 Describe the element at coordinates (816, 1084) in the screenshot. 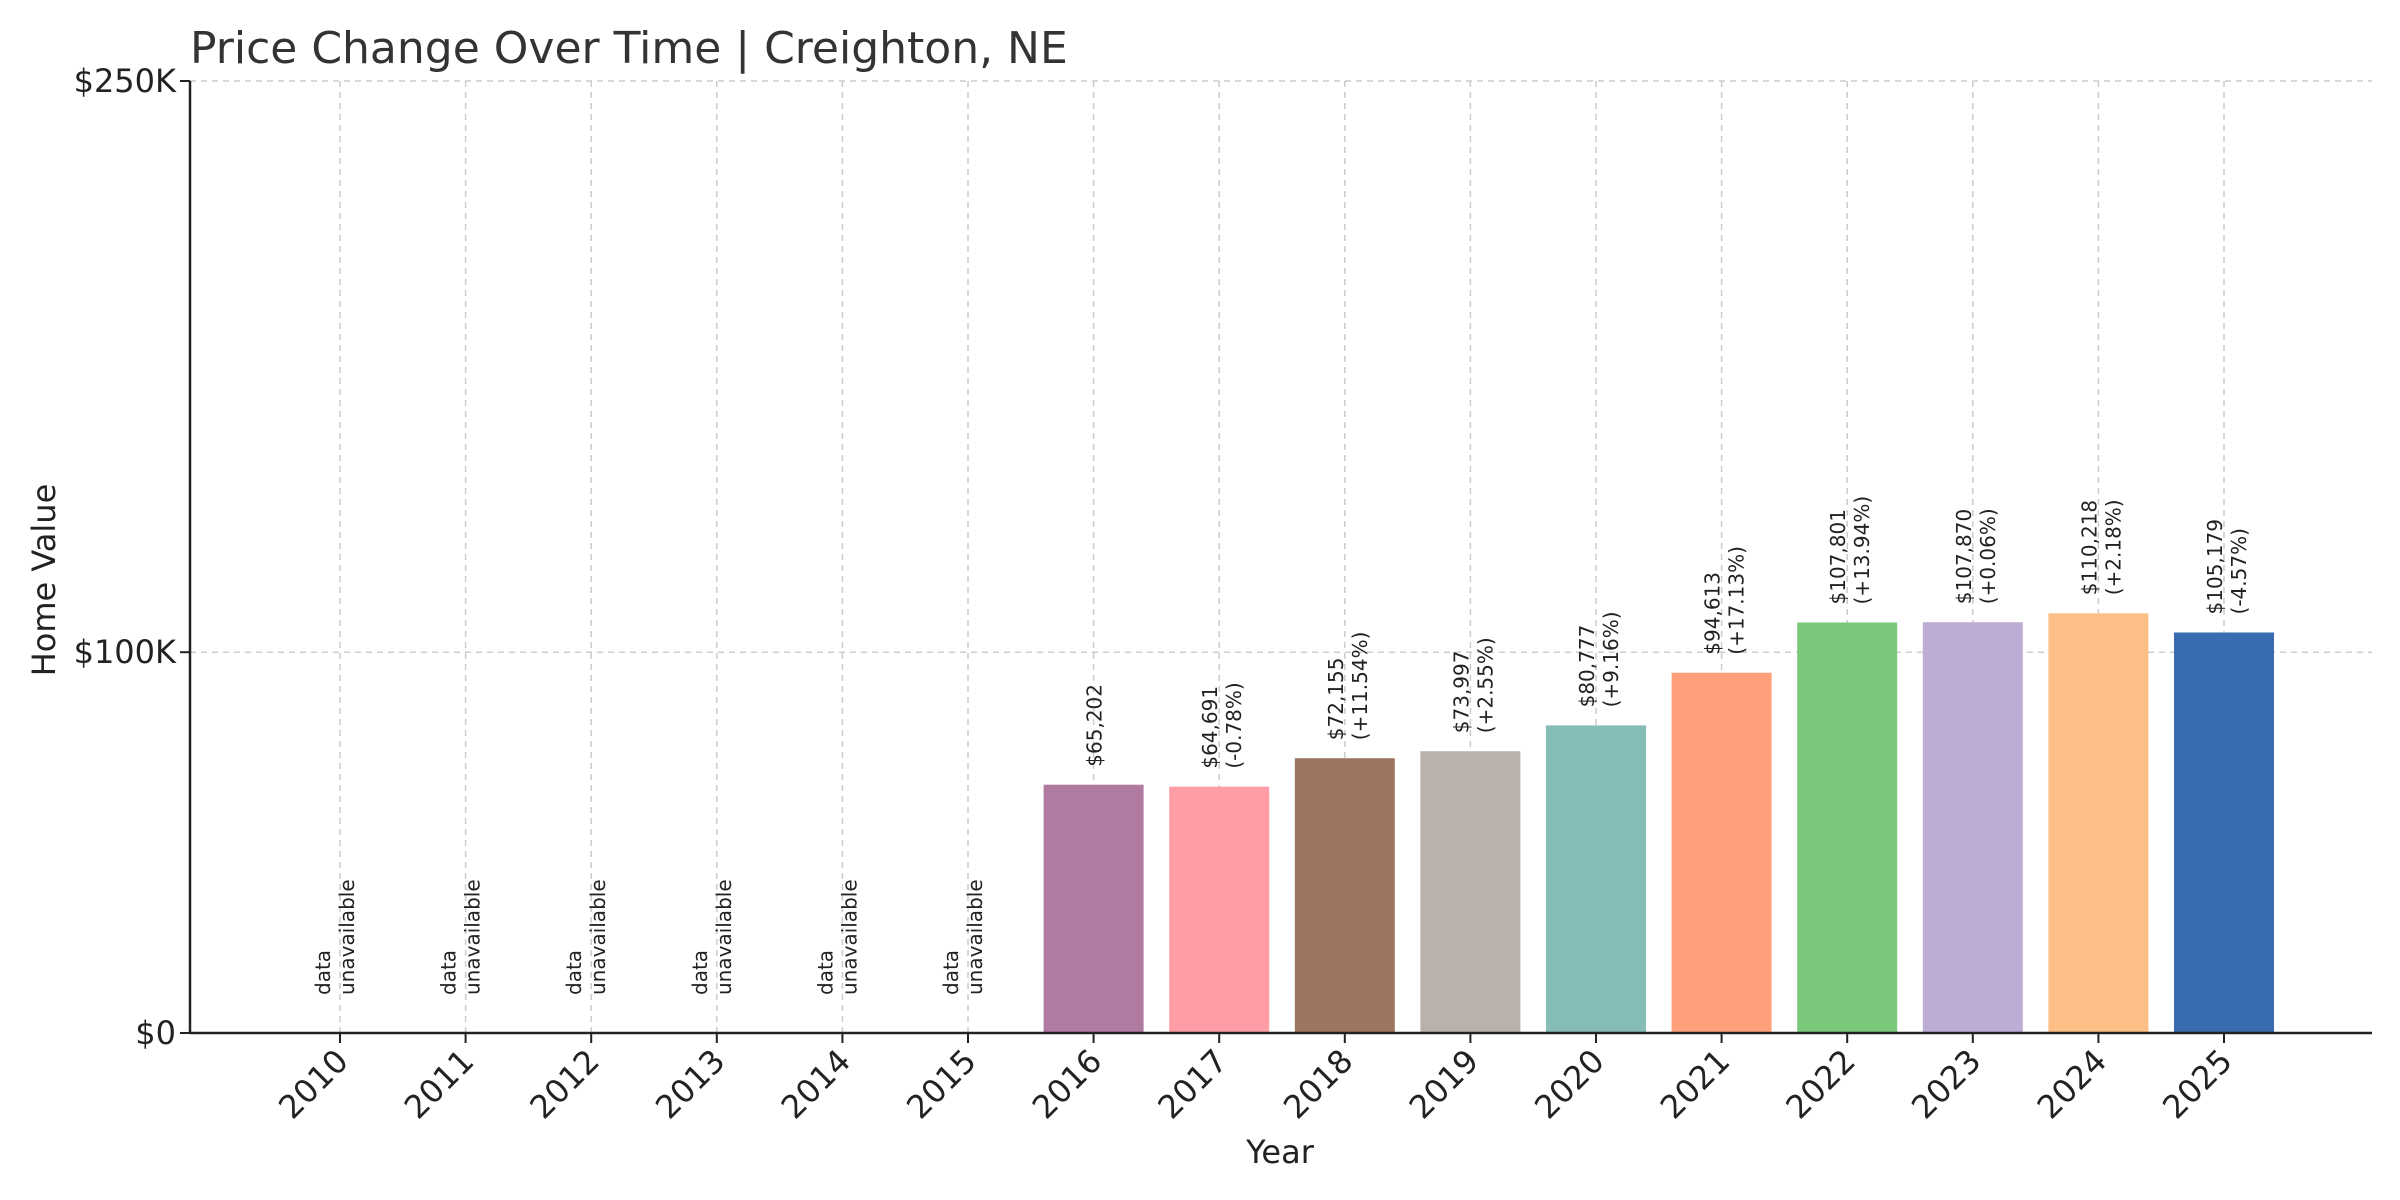

I see `x-tick-label: 2014` at that location.